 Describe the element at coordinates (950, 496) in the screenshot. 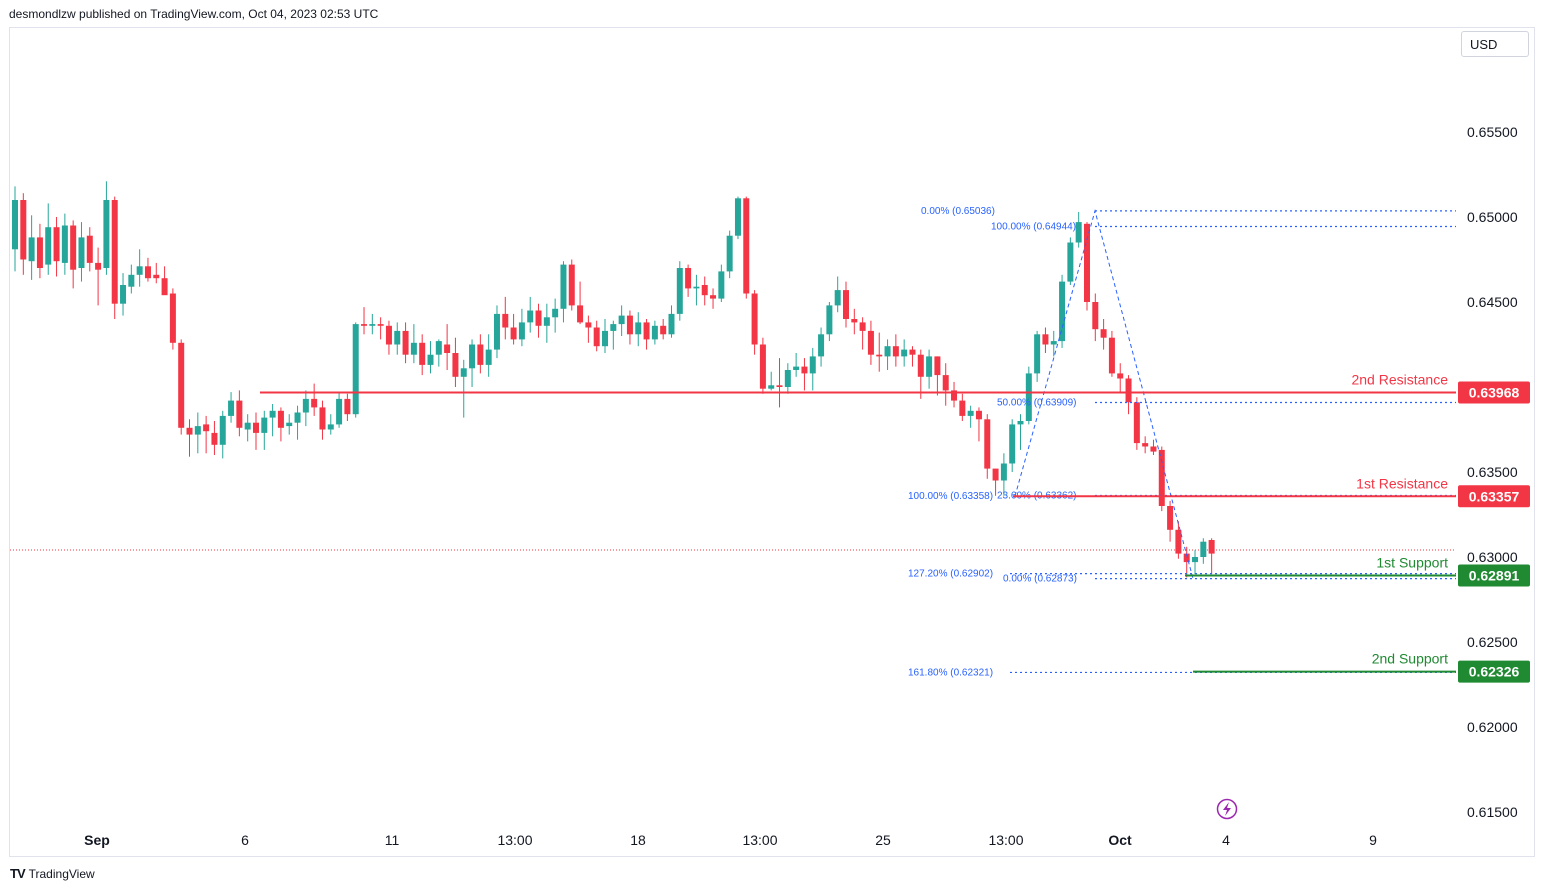

I see `fib-label: 100.00% (0.63358)` at that location.